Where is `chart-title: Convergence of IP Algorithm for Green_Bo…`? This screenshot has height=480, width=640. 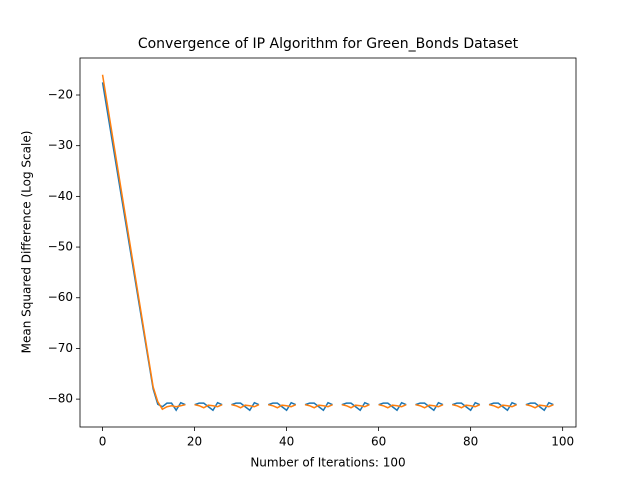 chart-title: Convergence of IP Algorithm for Green_Bo… is located at coordinates (328, 44).